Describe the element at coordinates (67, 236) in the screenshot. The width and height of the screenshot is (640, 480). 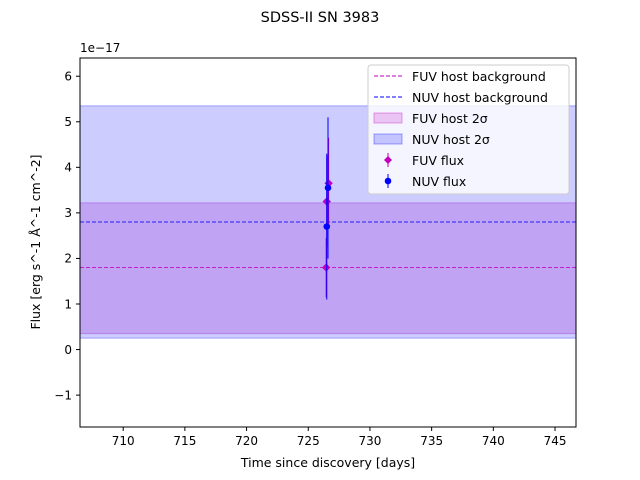
I see `y-axis-ticks: −1 0 1 2 3 4 5 6` at that location.